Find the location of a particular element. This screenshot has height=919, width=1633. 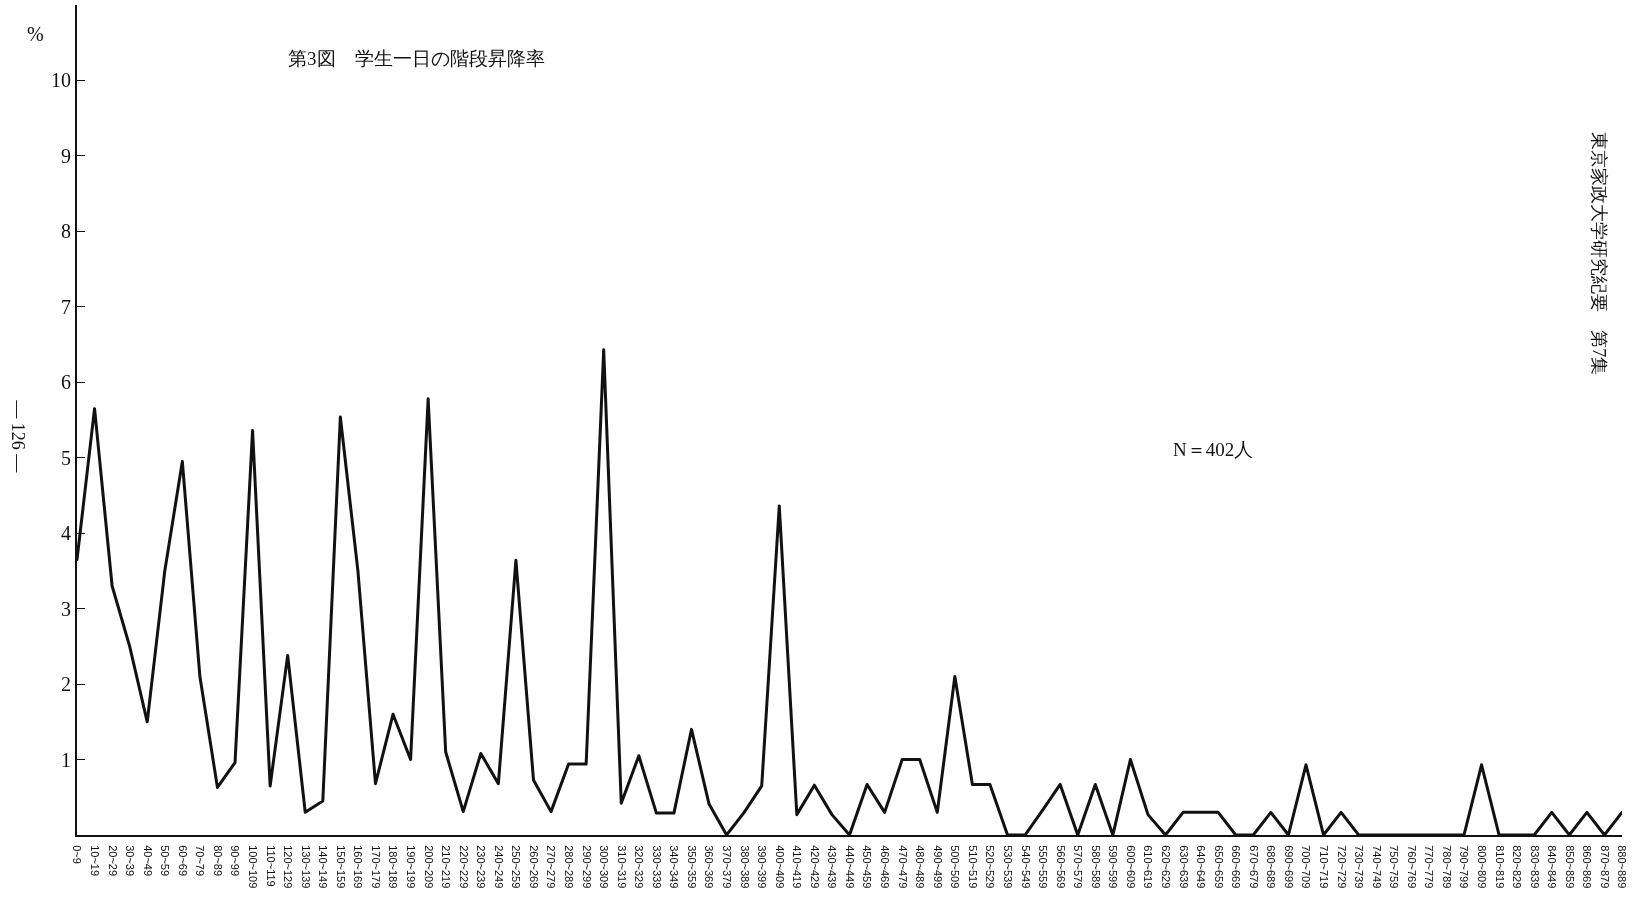

x-tick-label: 320~329 is located at coordinates (639, 867).